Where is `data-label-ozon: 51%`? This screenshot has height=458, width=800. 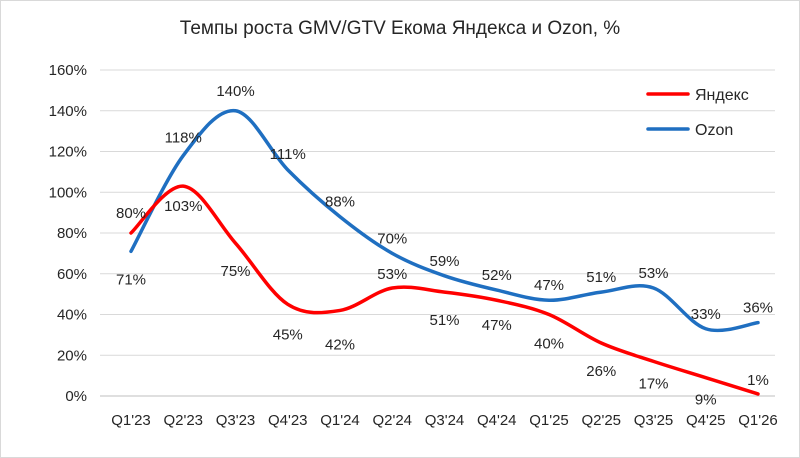
data-label-ozon: 51% is located at coordinates (601, 277).